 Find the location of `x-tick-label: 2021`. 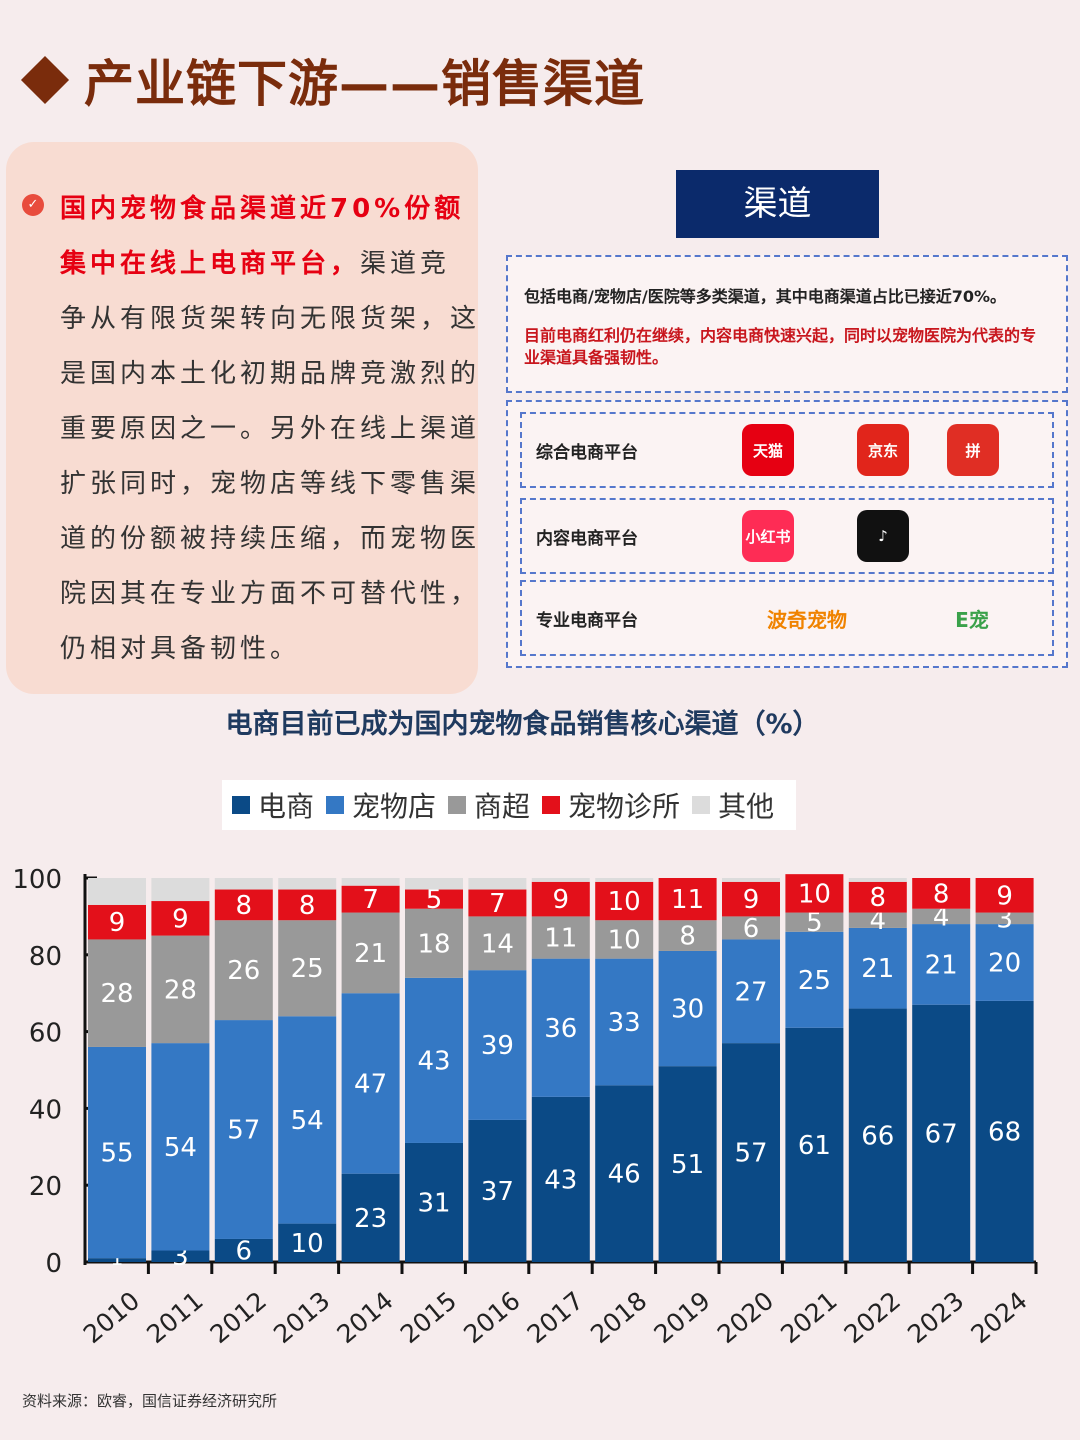

x-tick-label: 2021 is located at coordinates (808, 1317).